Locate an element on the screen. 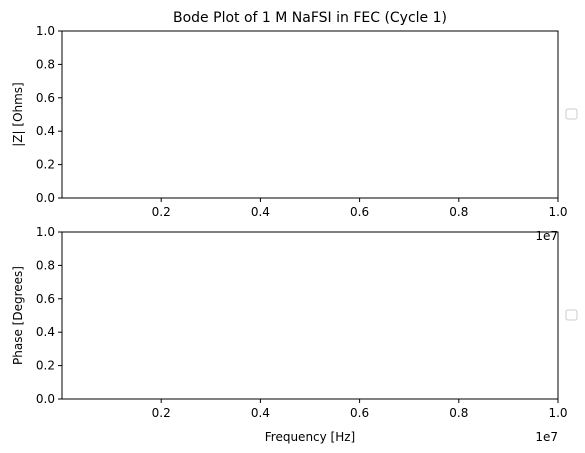  magnitude-x-tick-label: 0.6 is located at coordinates (359, 212).